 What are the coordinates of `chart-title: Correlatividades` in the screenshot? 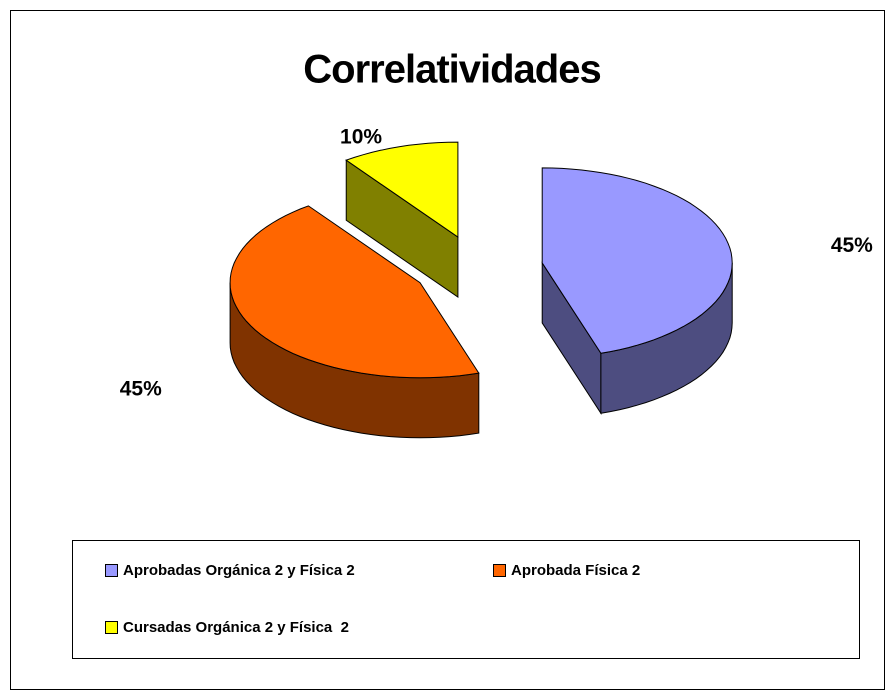 It's located at (451, 70).